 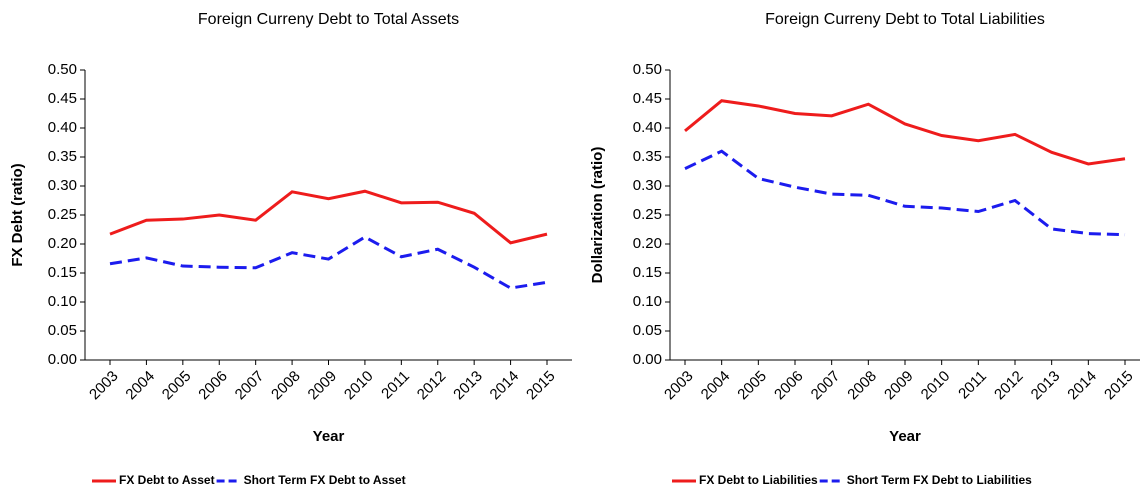 What do you see at coordinates (328, 19) in the screenshot?
I see `chart-title: Foreign Curreny Debt to Total Assets` at bounding box center [328, 19].